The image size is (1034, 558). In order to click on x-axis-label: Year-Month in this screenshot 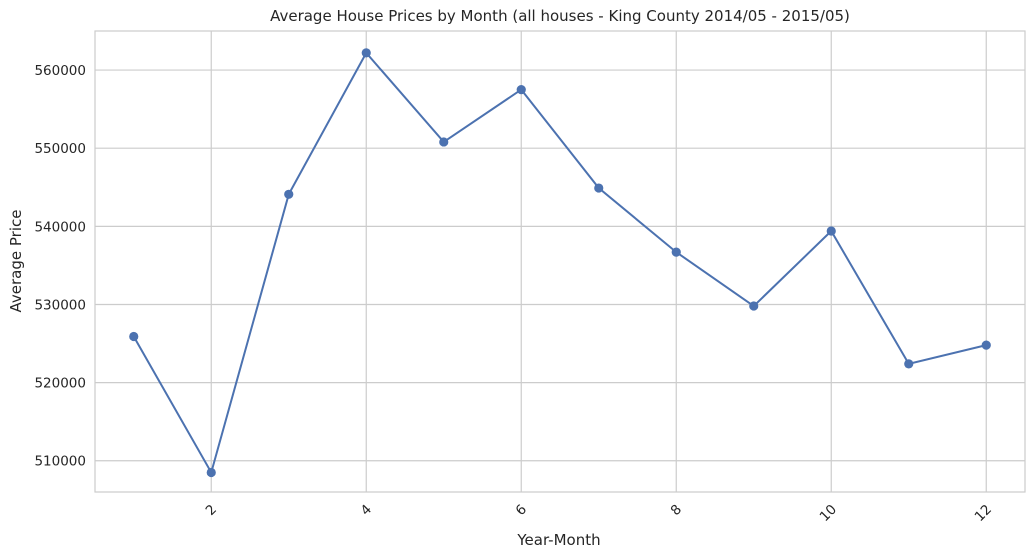, I will do `click(558, 540)`.